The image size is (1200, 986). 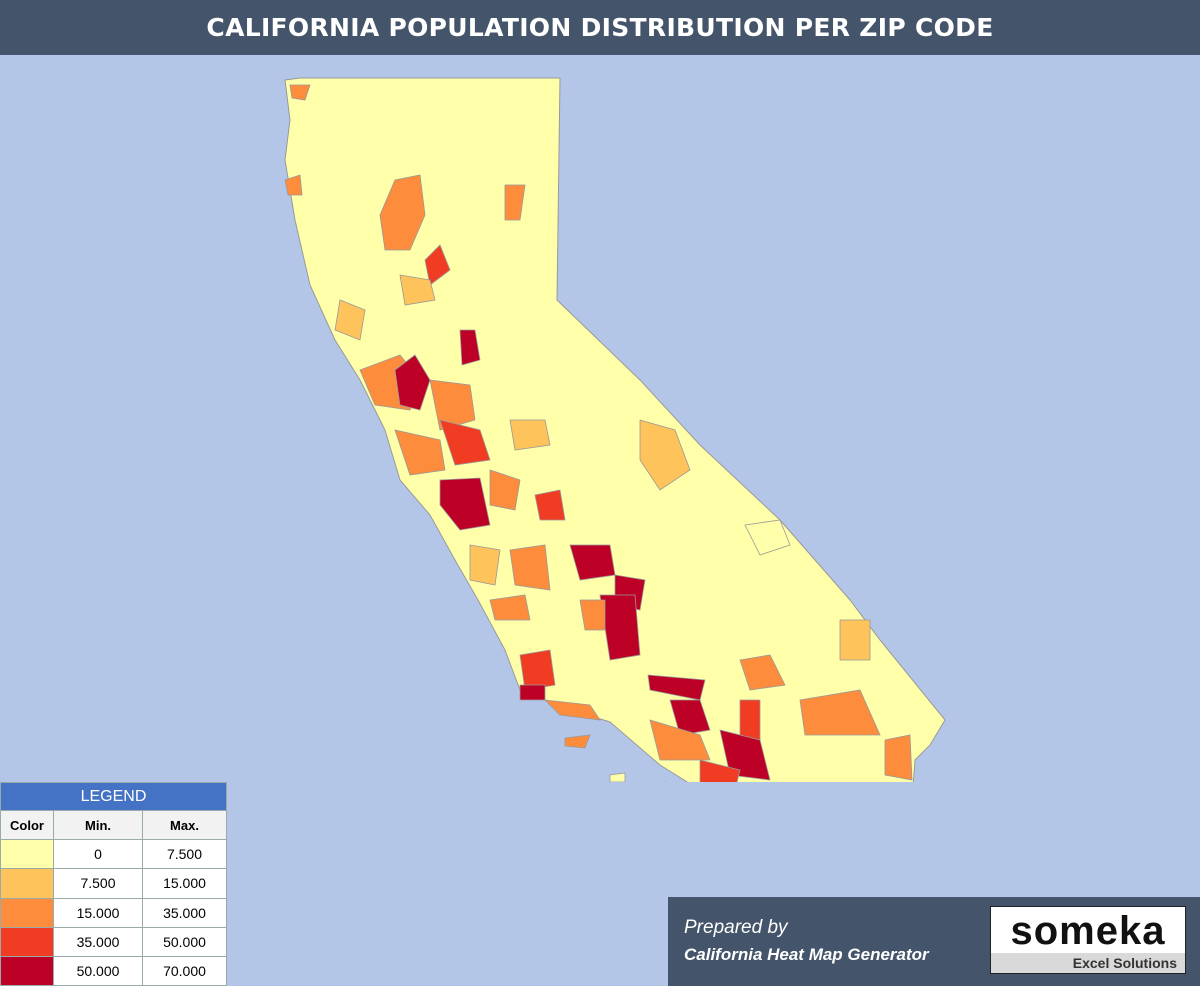 I want to click on legend-min: 0, so click(x=98, y=854).